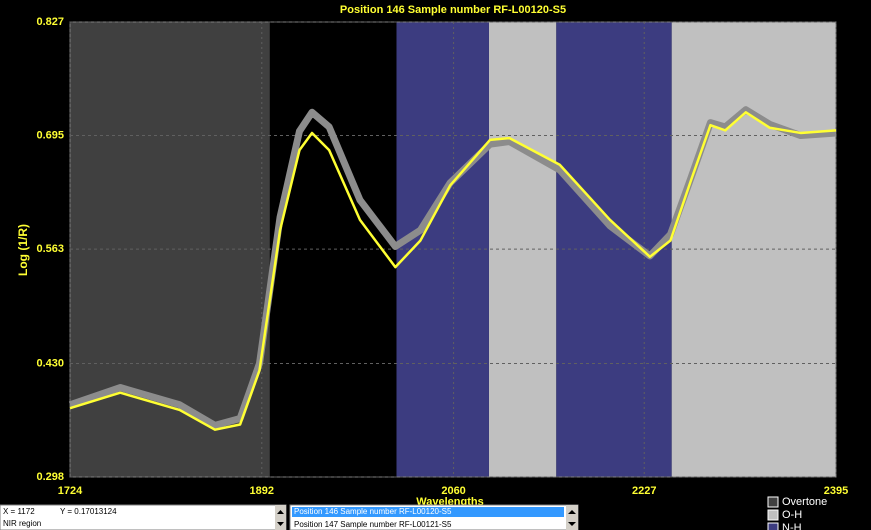  I want to click on selected-row, so click(428, 512).